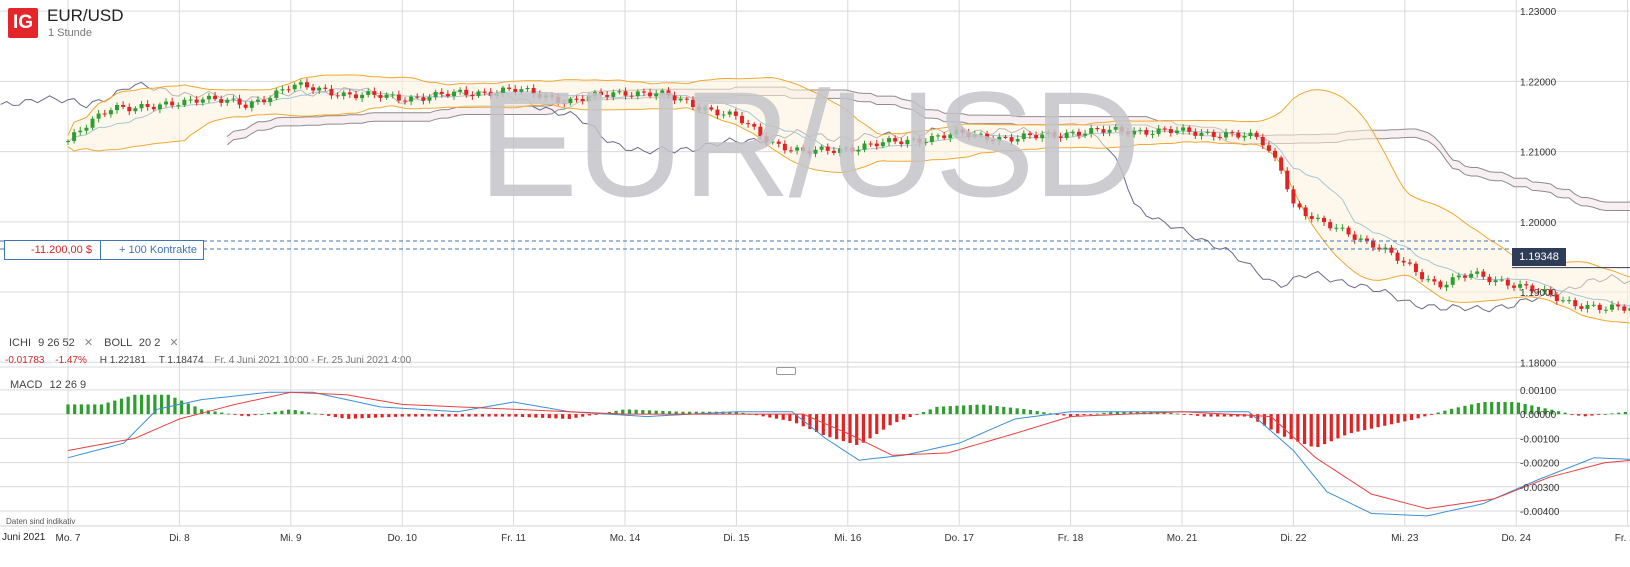 This screenshot has width=1630, height=567. Describe the element at coordinates (26, 385) in the screenshot. I see `macd-label: MACD` at that location.